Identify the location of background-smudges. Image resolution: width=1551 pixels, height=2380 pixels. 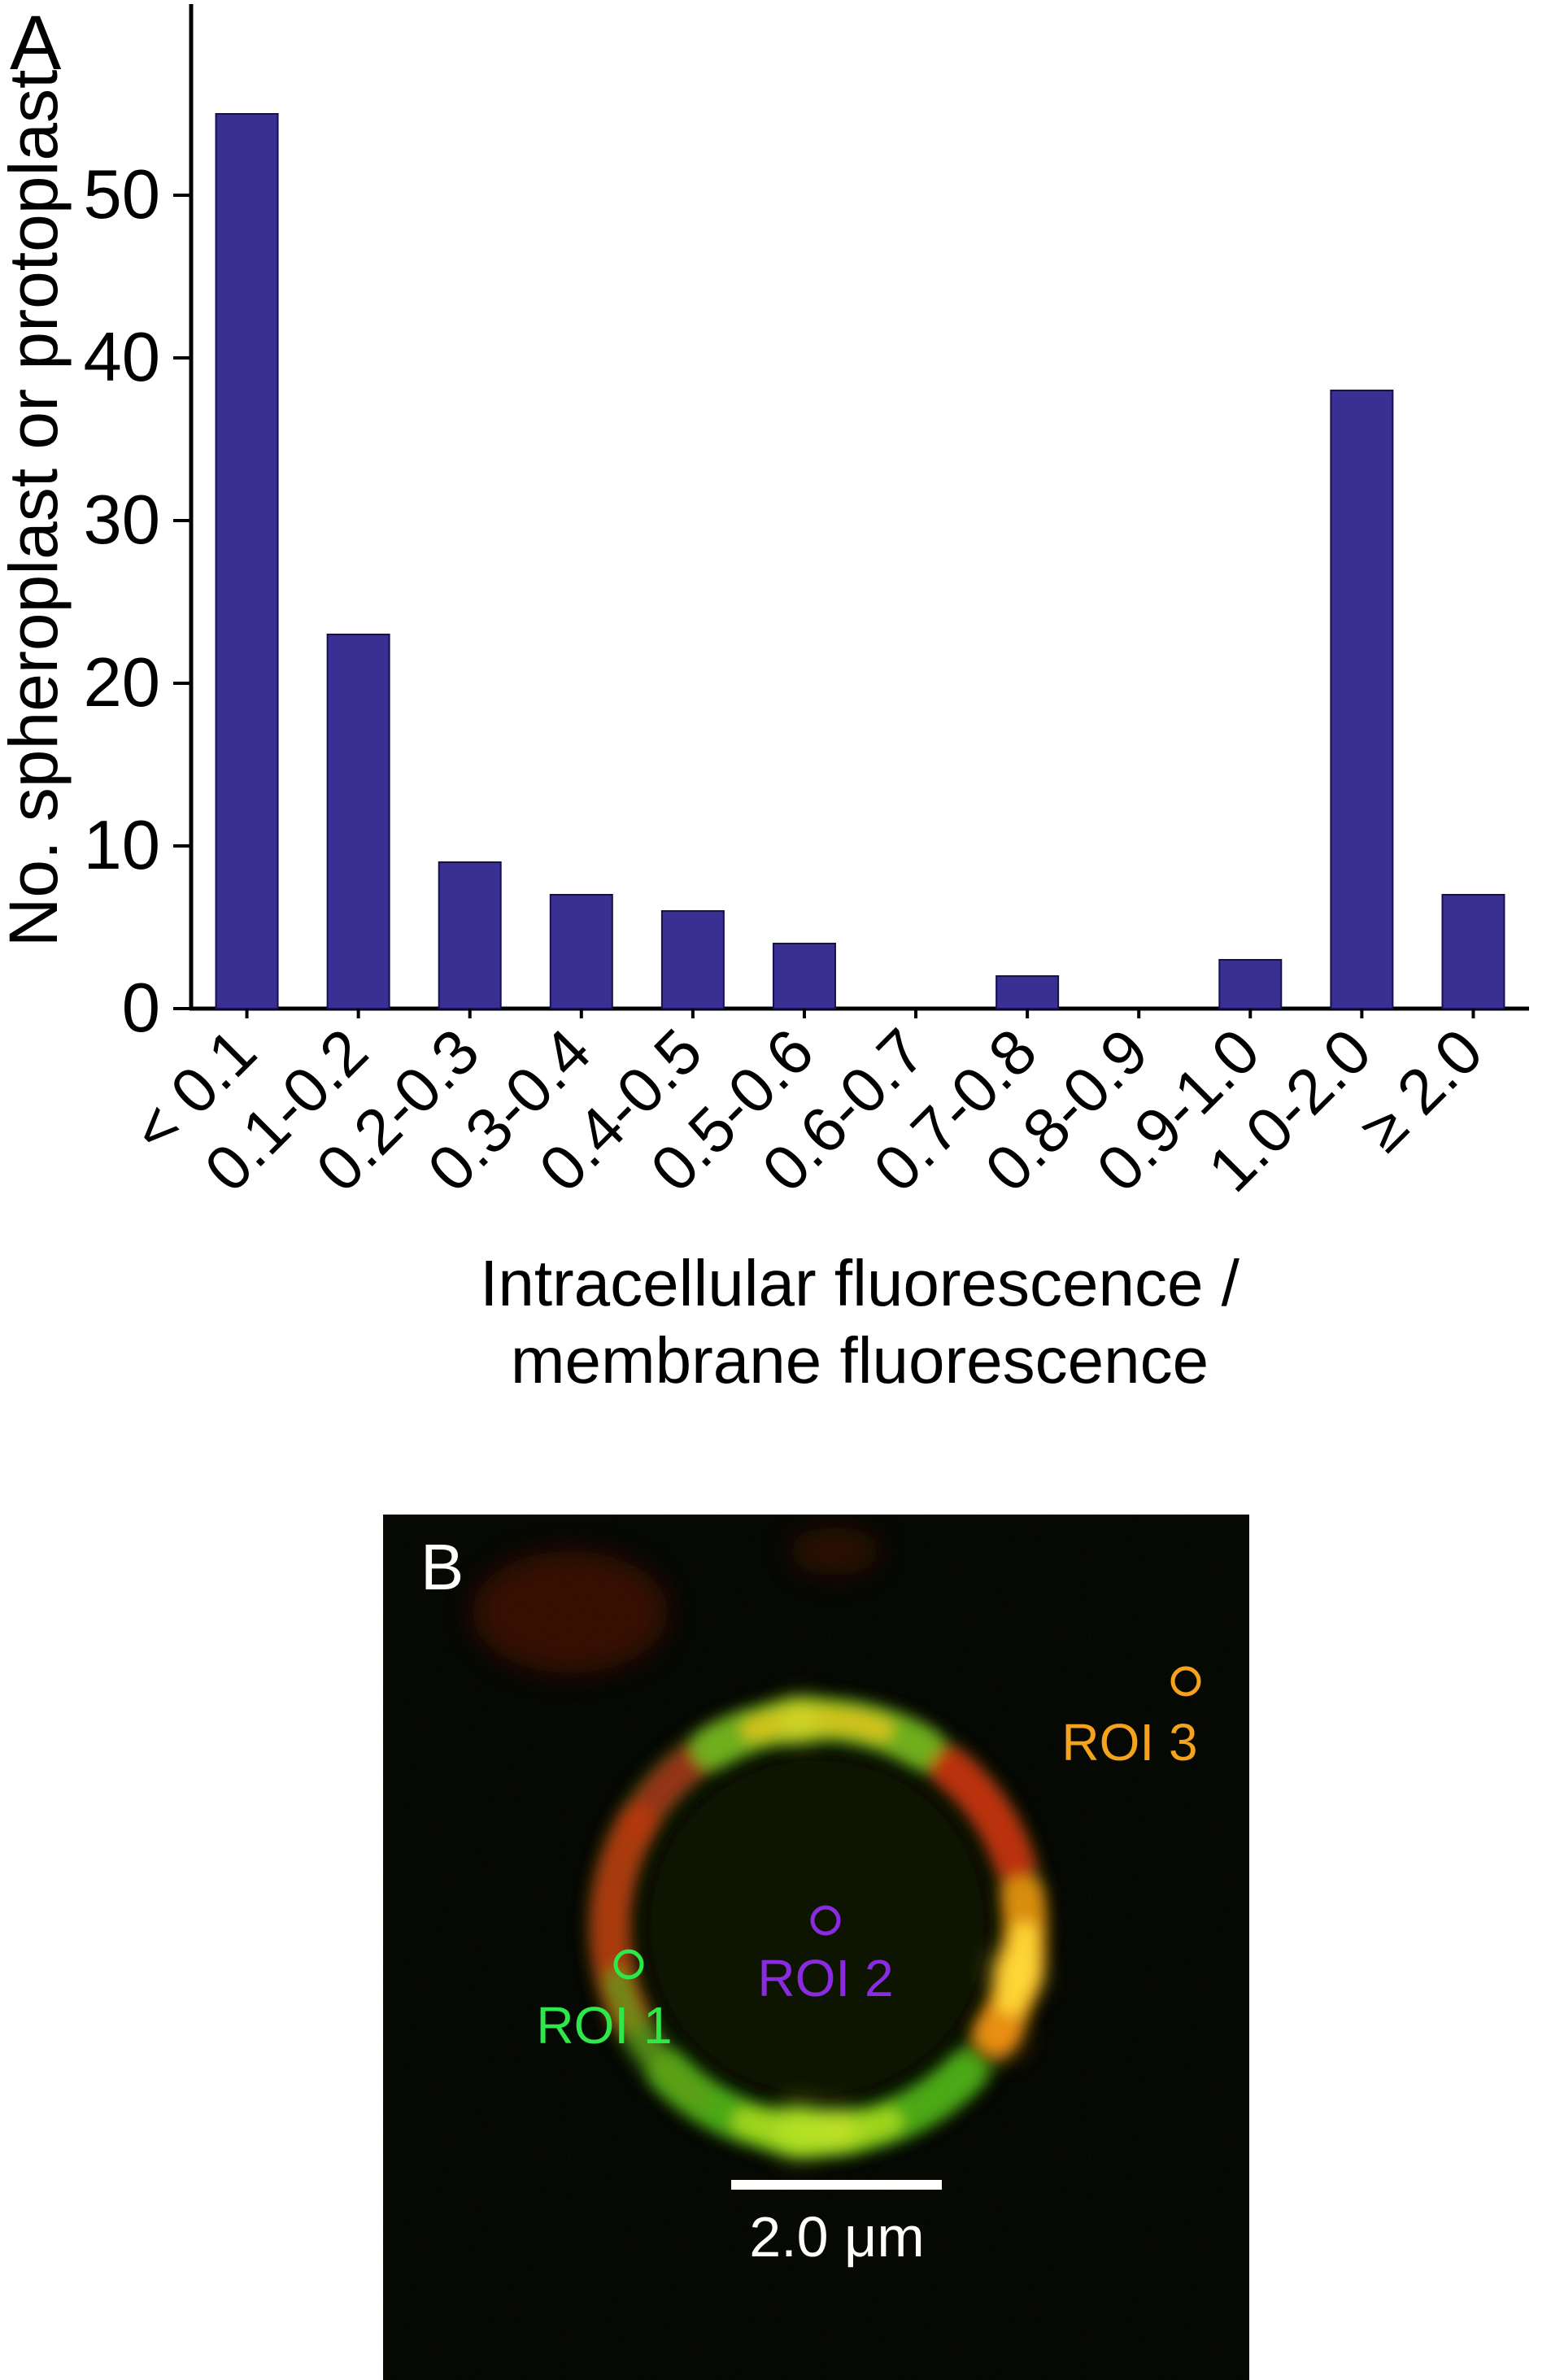
(733, 1814).